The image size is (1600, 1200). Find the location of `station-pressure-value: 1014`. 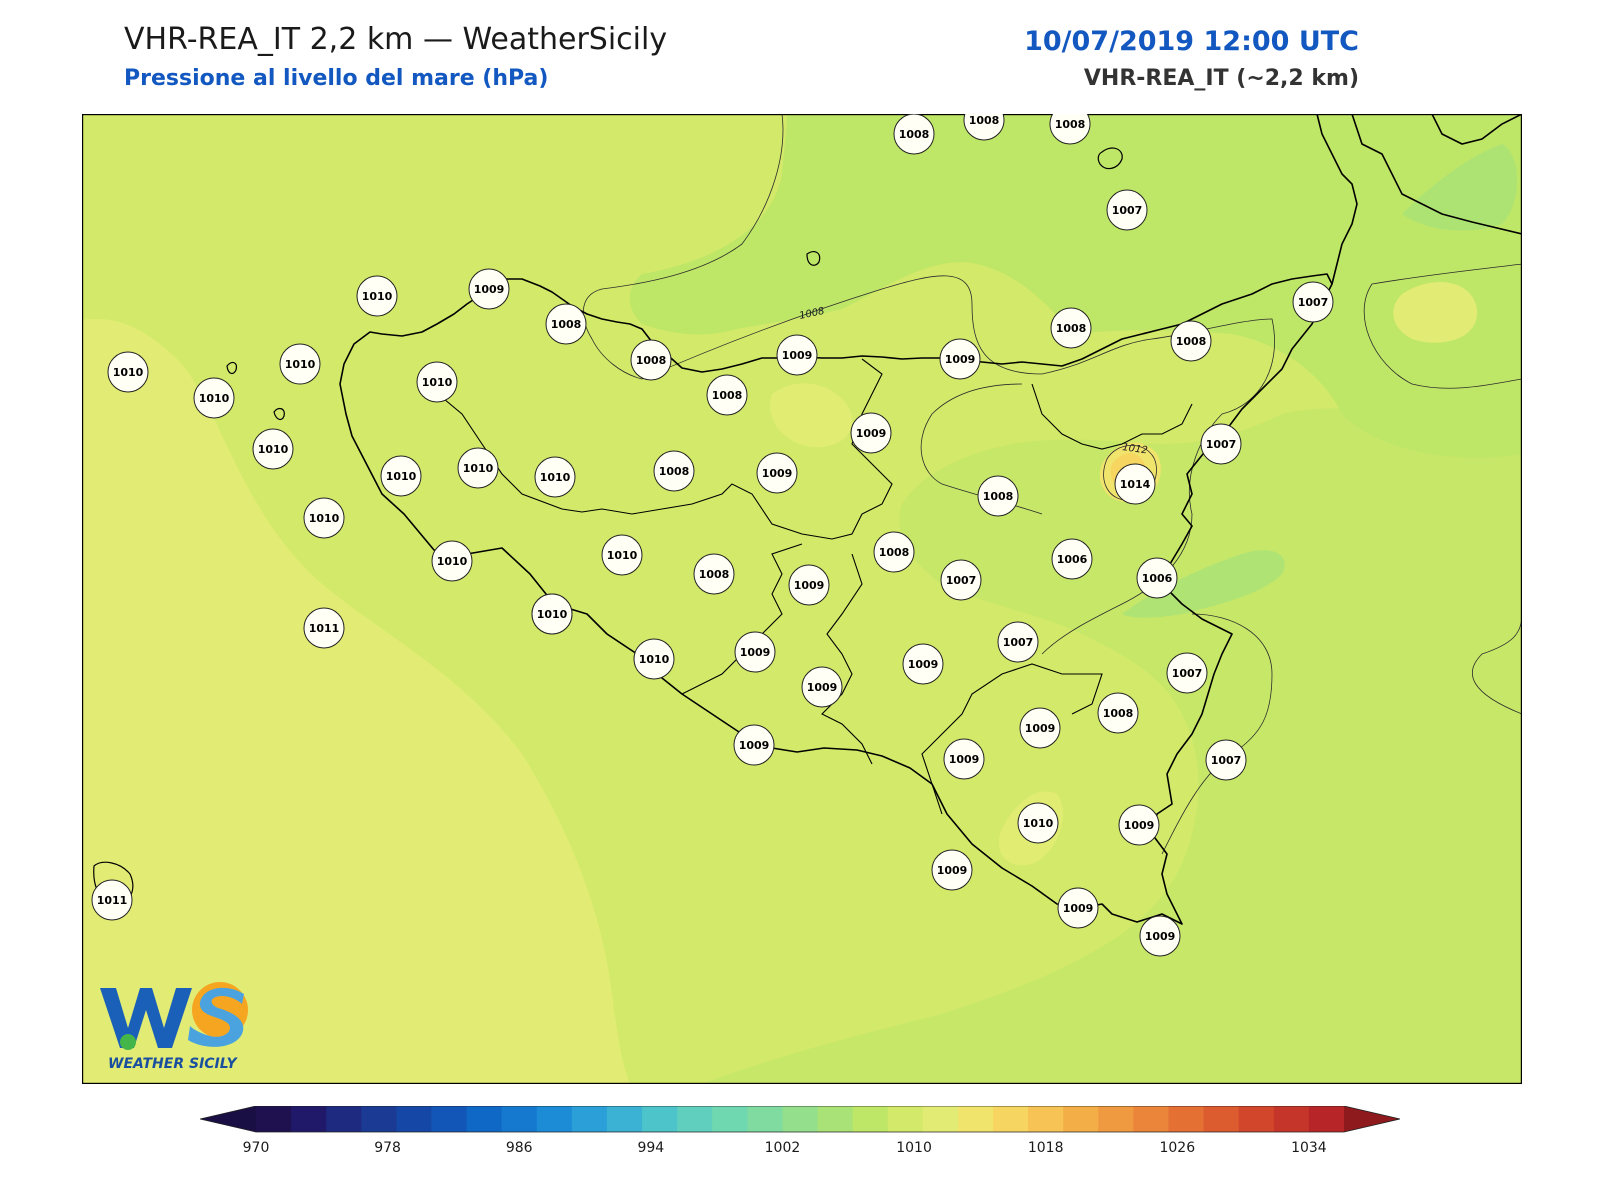

station-pressure-value: 1014 is located at coordinates (1135, 484).